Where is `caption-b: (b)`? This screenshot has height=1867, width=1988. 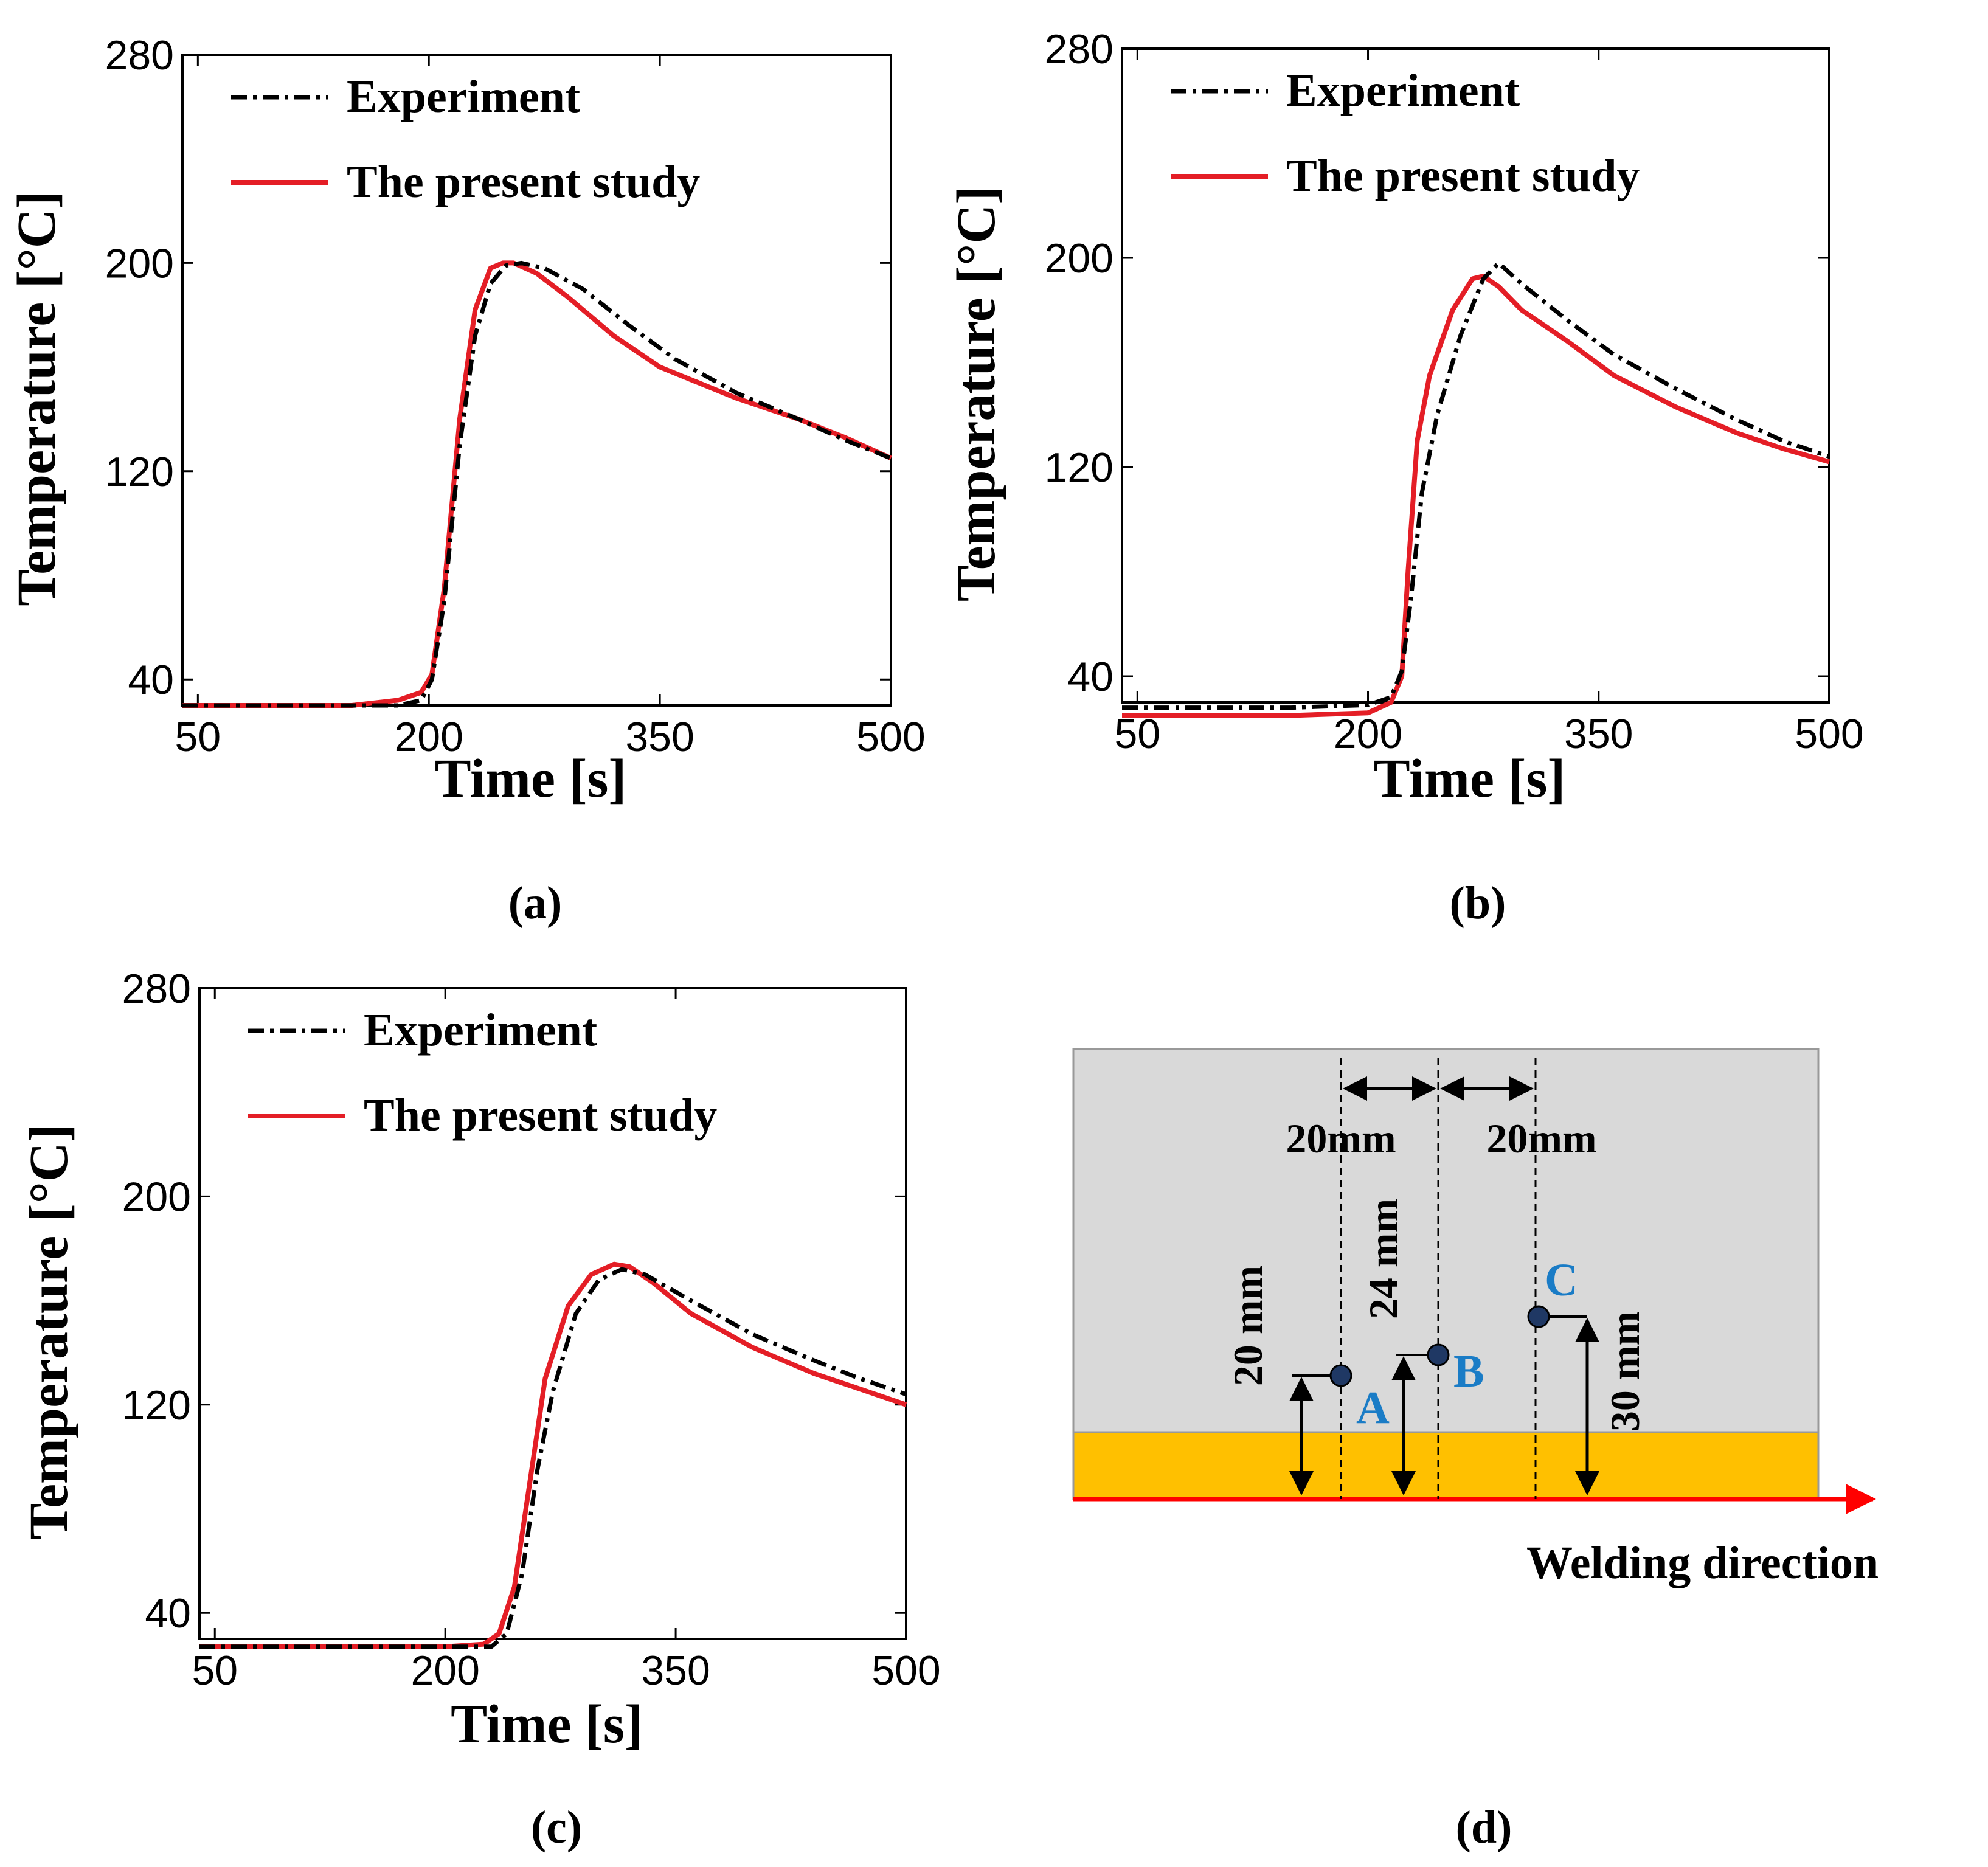 caption-b: (b) is located at coordinates (1478, 903).